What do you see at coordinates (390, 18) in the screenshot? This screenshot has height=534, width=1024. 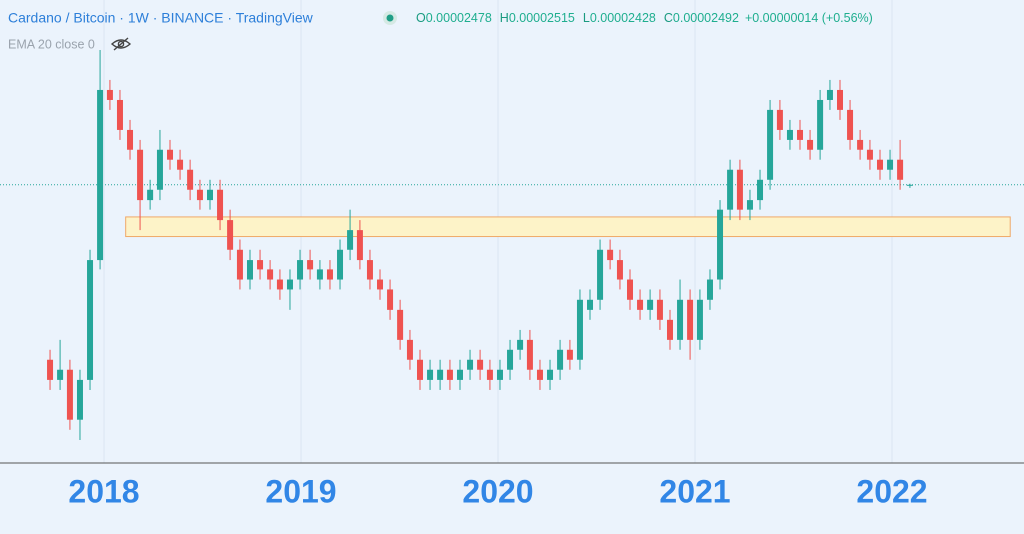 I see `status-dot` at bounding box center [390, 18].